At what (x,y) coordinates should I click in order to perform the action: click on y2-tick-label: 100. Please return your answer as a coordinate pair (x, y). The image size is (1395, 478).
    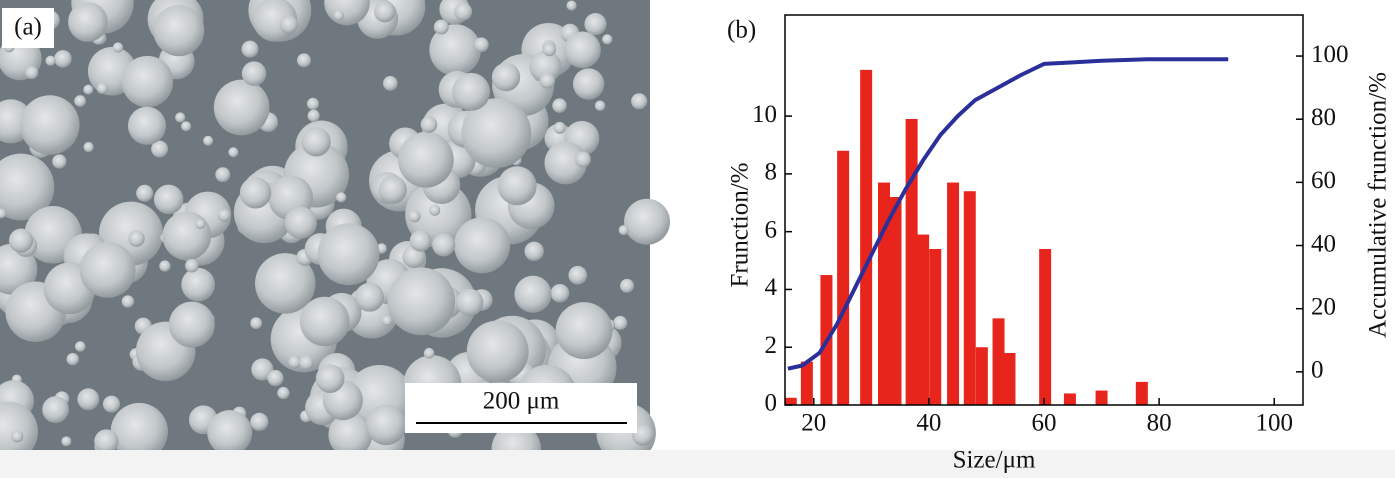
    Looking at the image, I should click on (1330, 54).